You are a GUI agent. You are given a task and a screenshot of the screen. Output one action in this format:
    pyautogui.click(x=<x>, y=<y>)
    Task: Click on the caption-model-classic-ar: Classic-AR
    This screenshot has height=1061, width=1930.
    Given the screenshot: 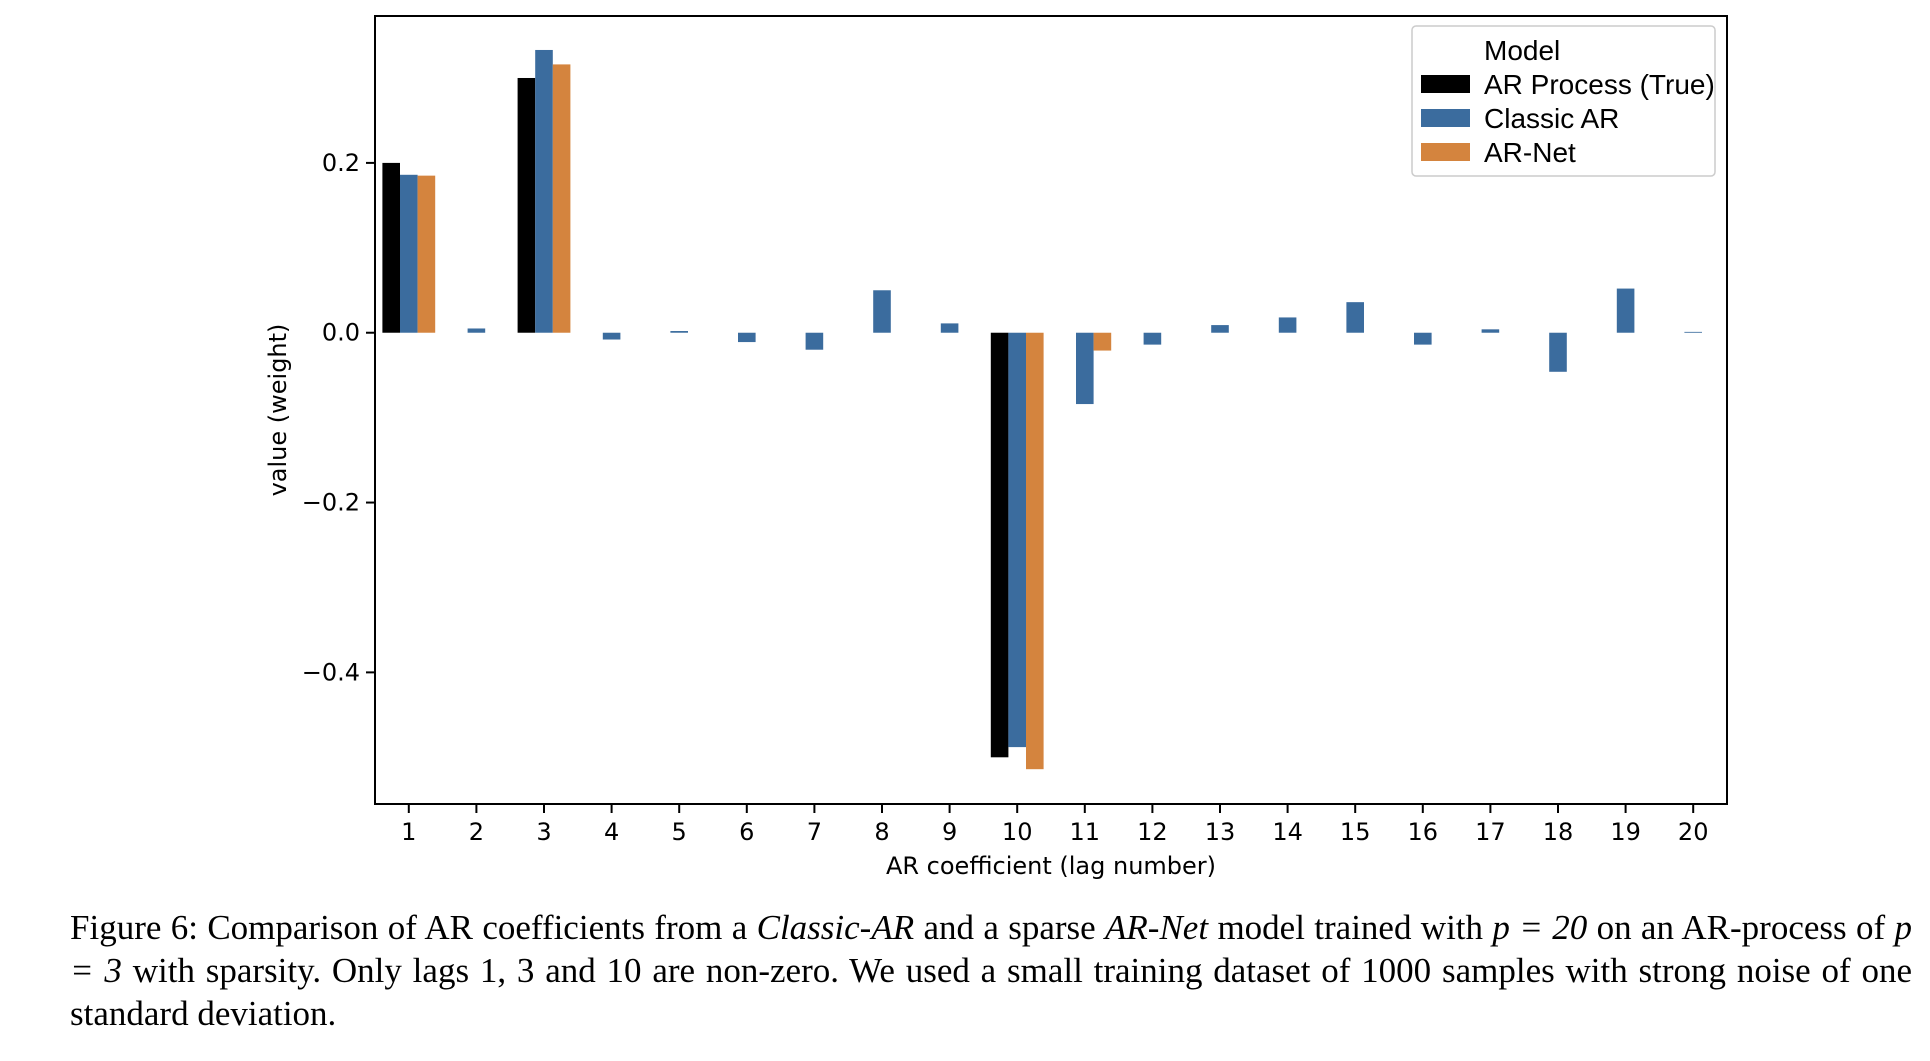 What is the action you would take?
    pyautogui.click(x=835, y=927)
    